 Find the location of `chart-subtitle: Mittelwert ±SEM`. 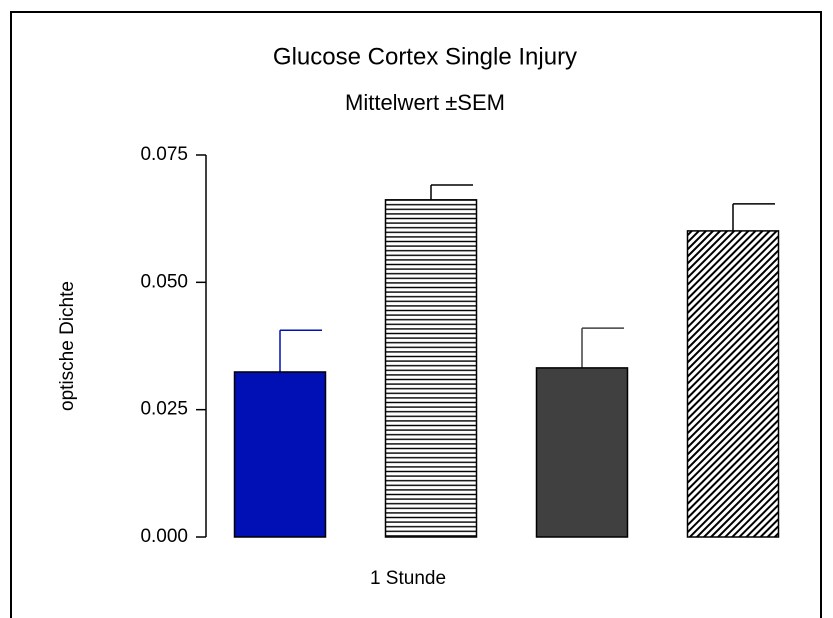

chart-subtitle: Mittelwert ±SEM is located at coordinates (425, 102).